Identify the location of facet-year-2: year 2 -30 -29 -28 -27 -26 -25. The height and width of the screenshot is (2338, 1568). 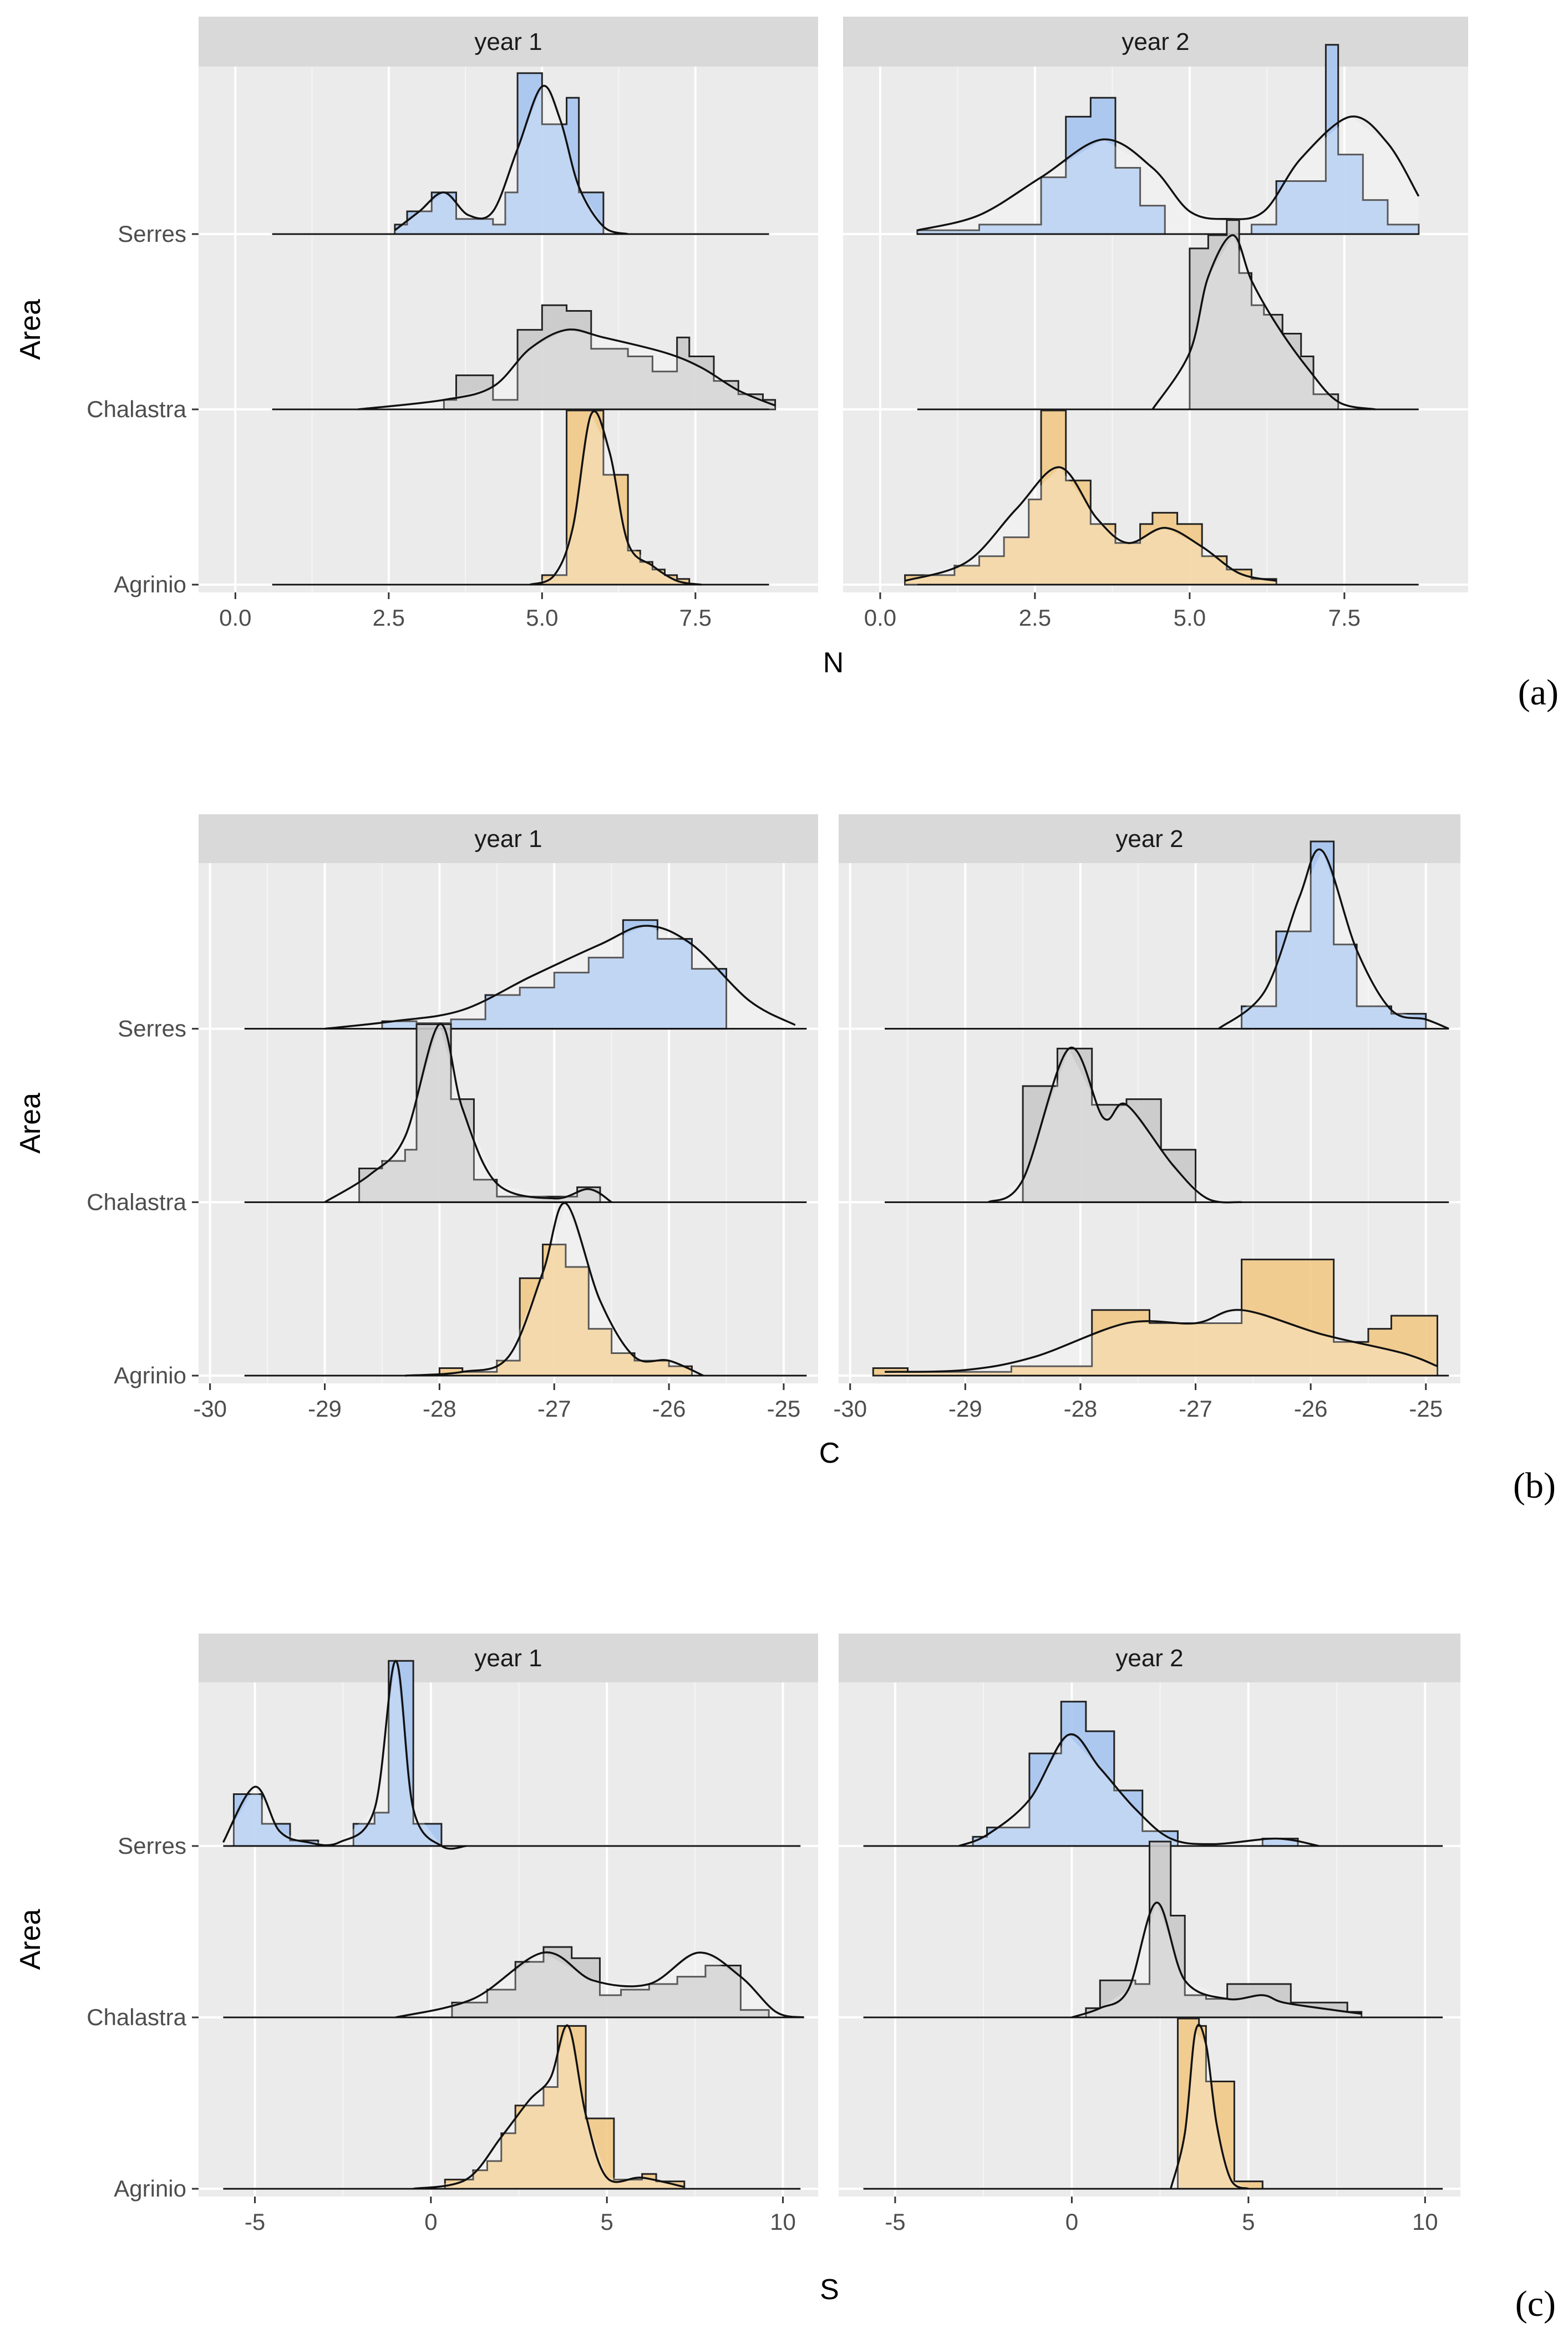
(1146, 1118).